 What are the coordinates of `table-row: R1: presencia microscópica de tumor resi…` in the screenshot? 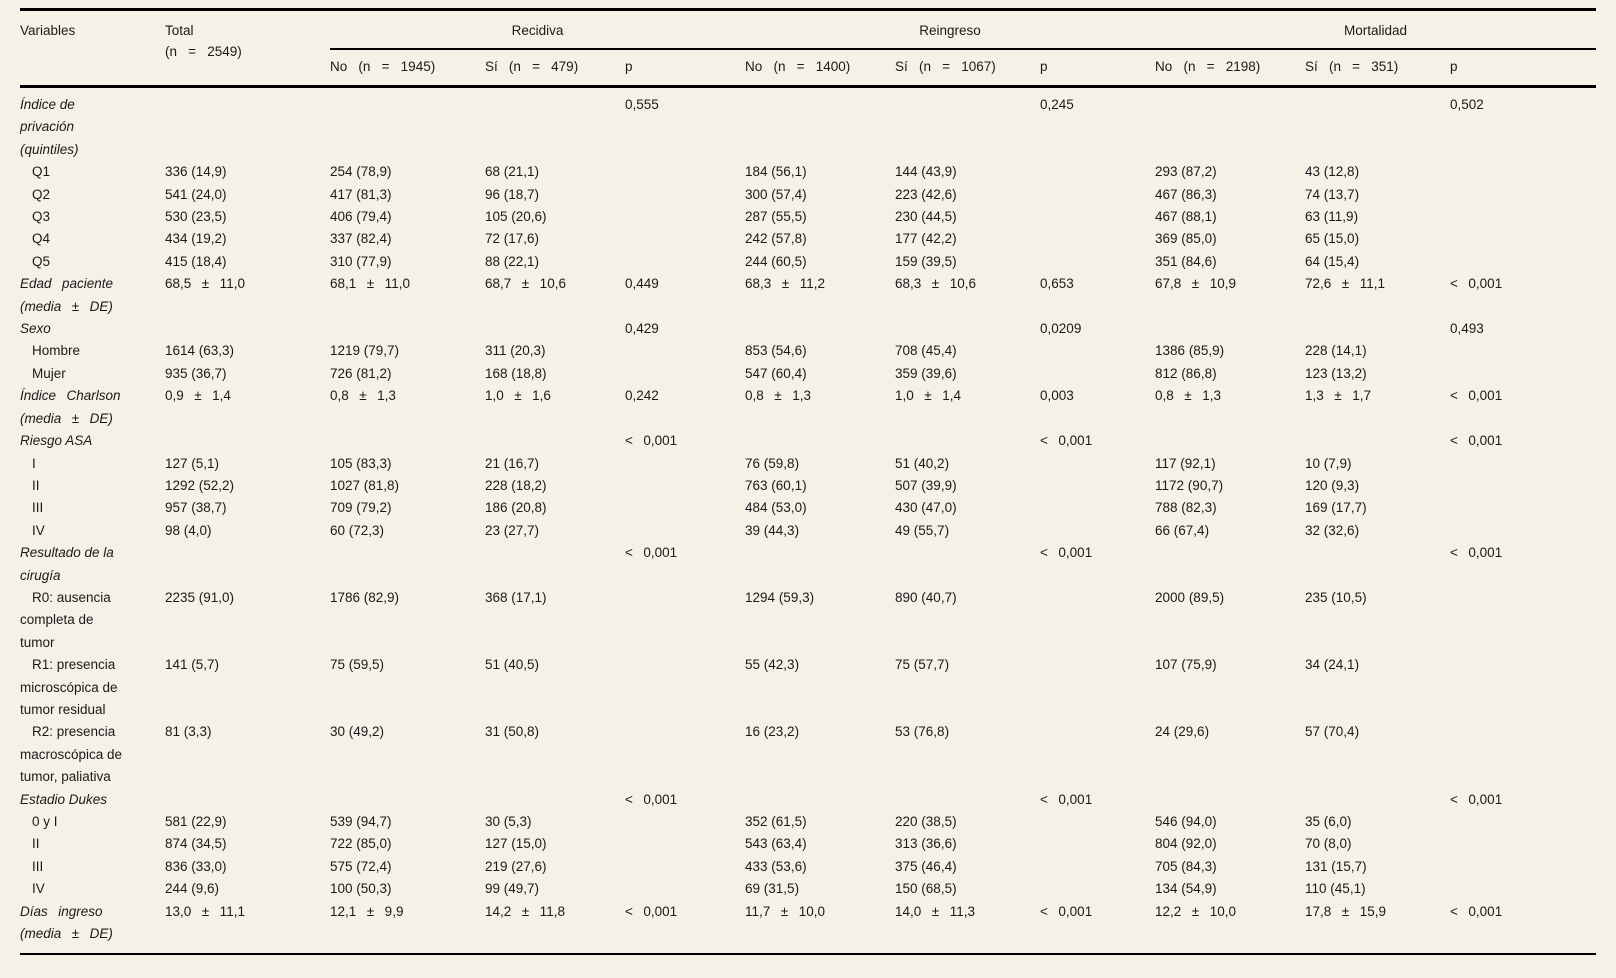 It's located at (808, 687).